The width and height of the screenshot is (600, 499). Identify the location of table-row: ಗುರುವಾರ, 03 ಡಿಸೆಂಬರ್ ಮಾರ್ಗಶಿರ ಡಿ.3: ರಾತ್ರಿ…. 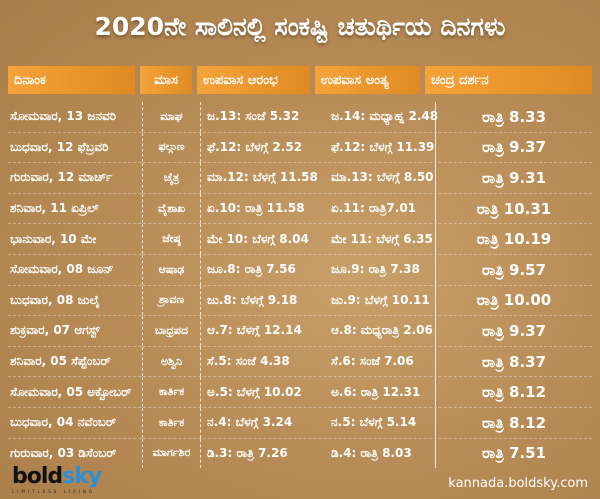
(300, 453).